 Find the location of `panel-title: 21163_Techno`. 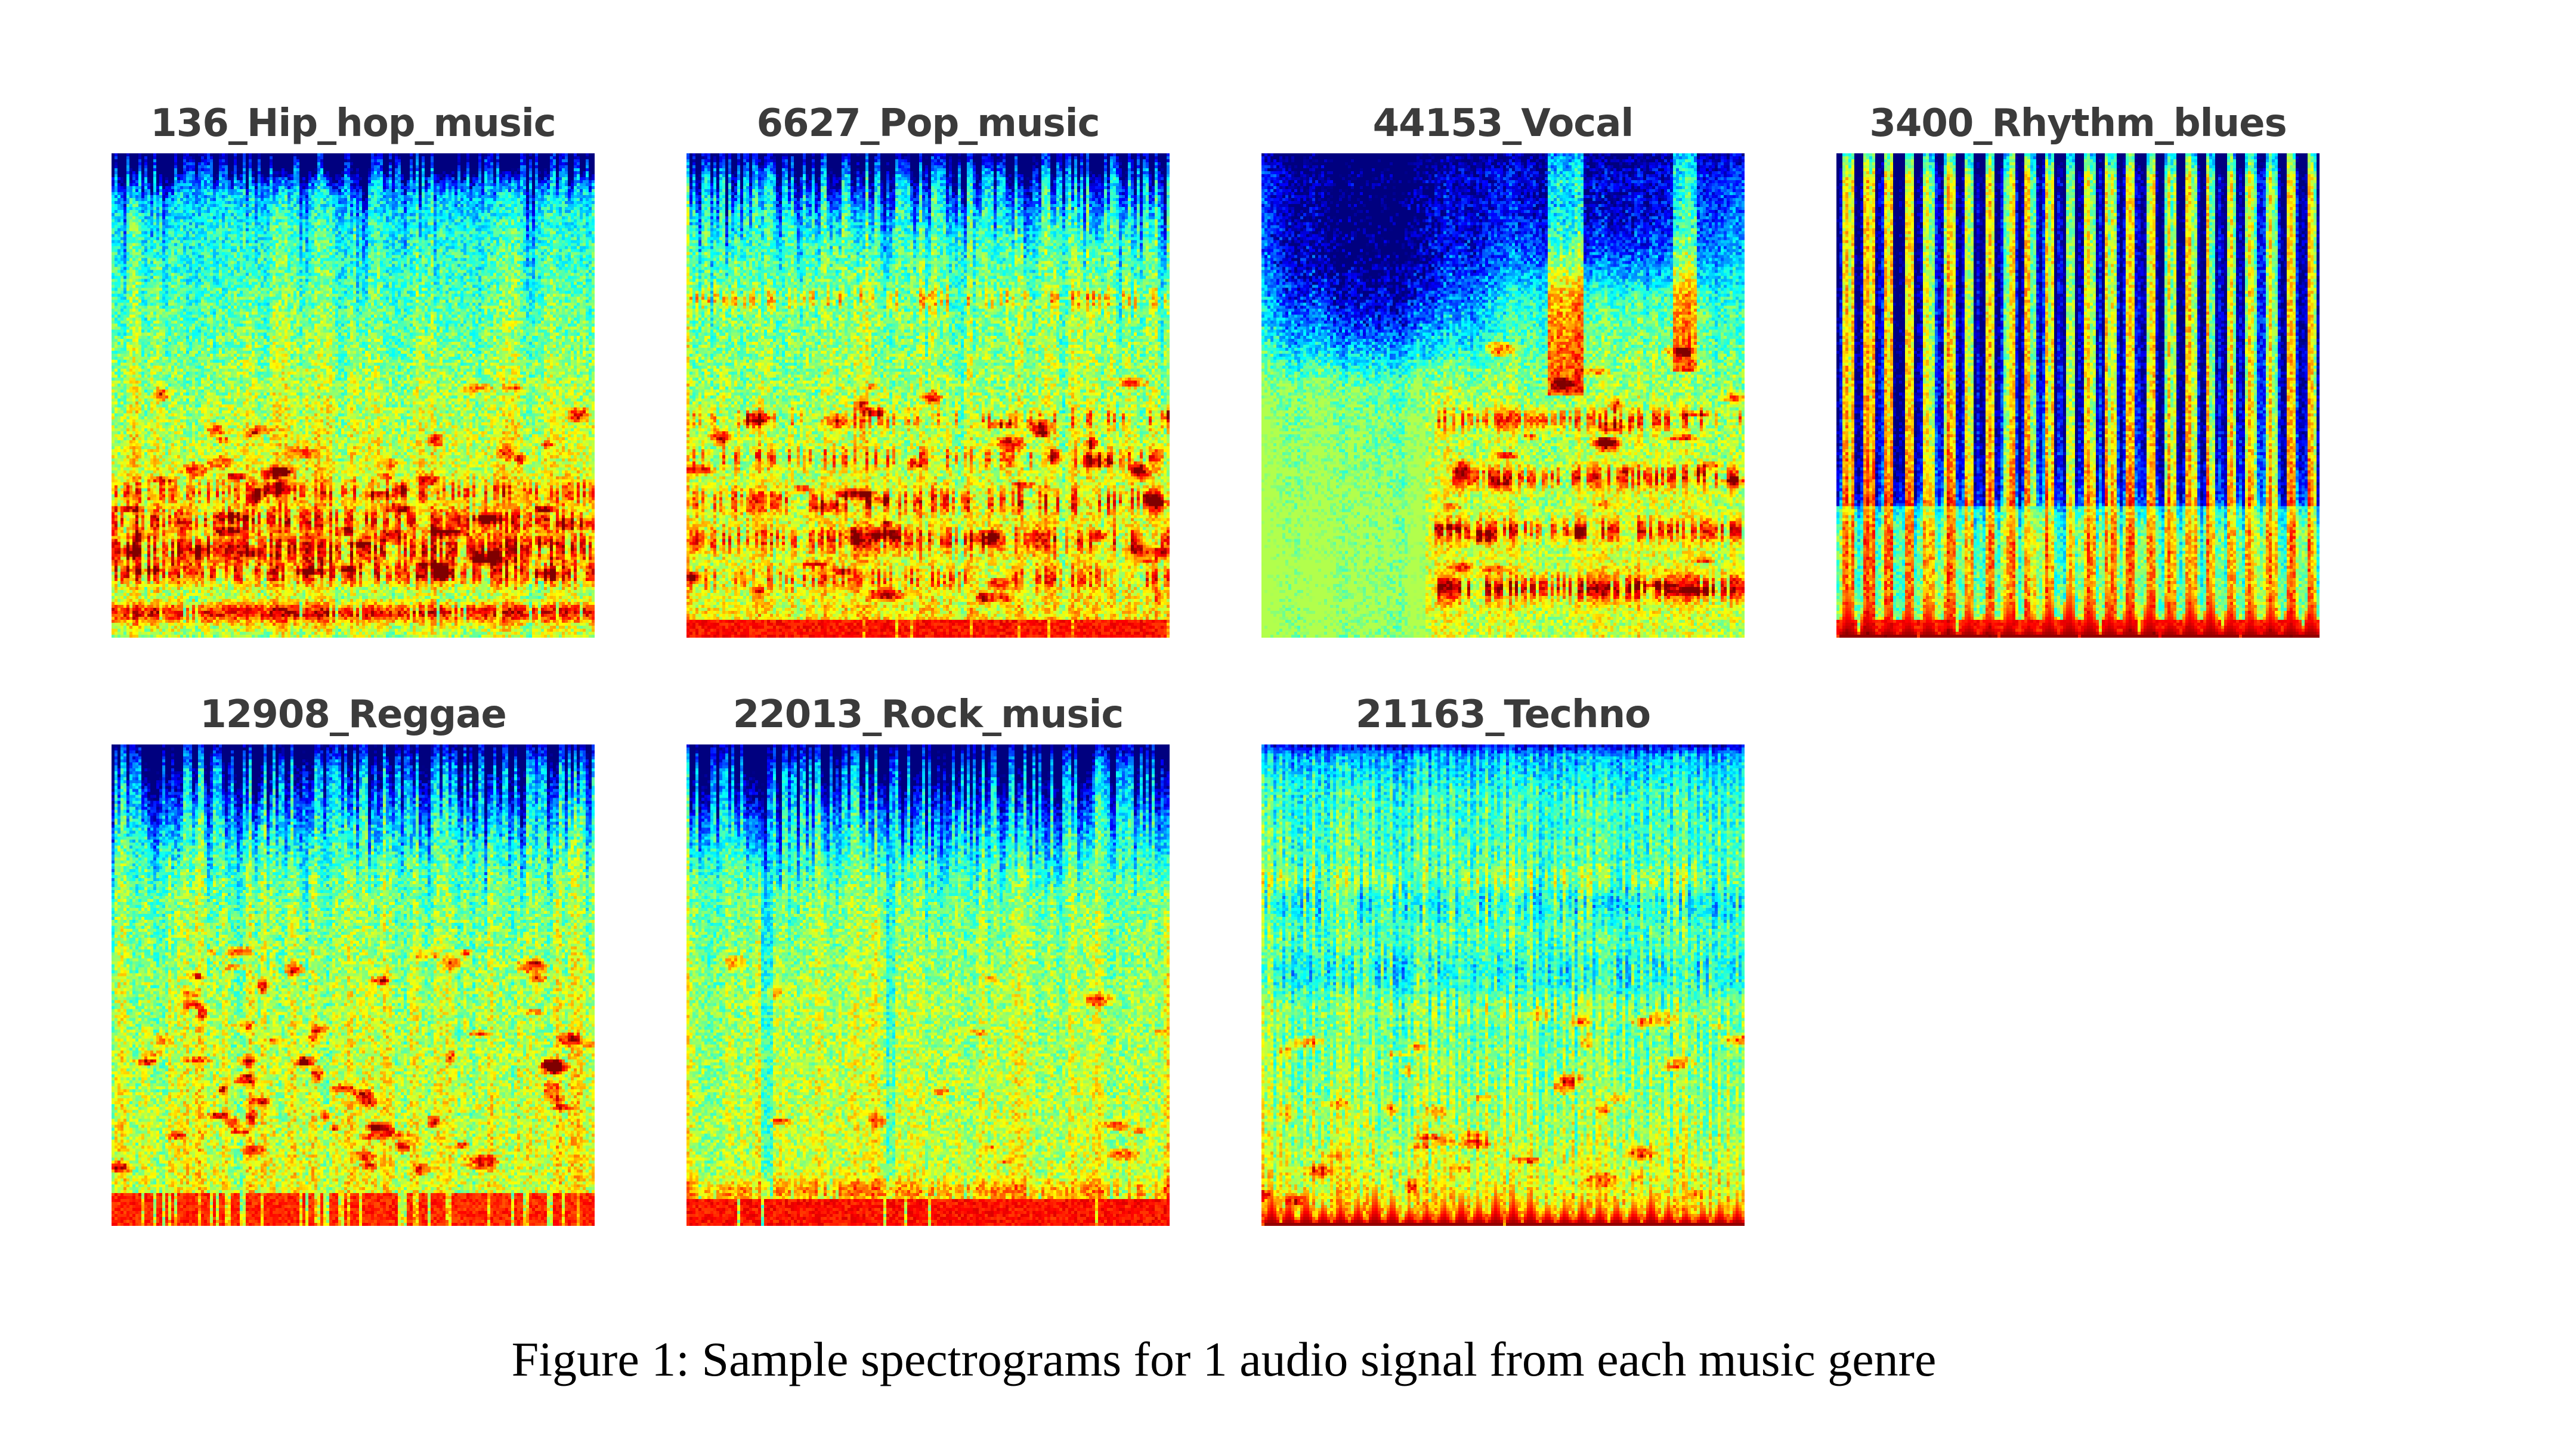

panel-title: 21163_Techno is located at coordinates (1503, 715).